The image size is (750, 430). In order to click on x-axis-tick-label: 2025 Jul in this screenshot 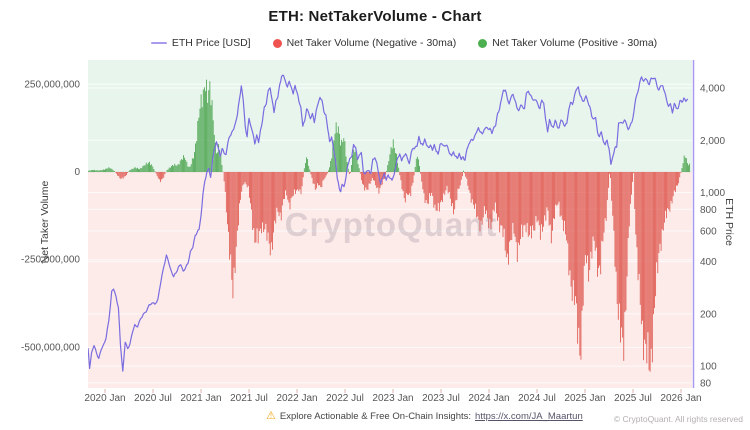, I will do `click(633, 398)`.